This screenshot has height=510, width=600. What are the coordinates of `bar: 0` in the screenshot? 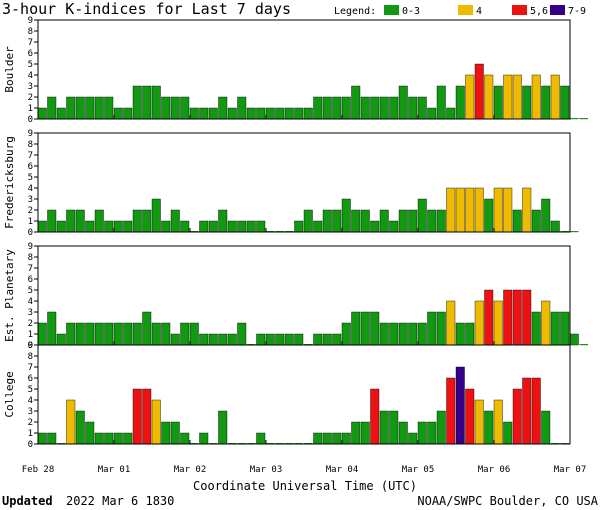 It's located at (574, 119).